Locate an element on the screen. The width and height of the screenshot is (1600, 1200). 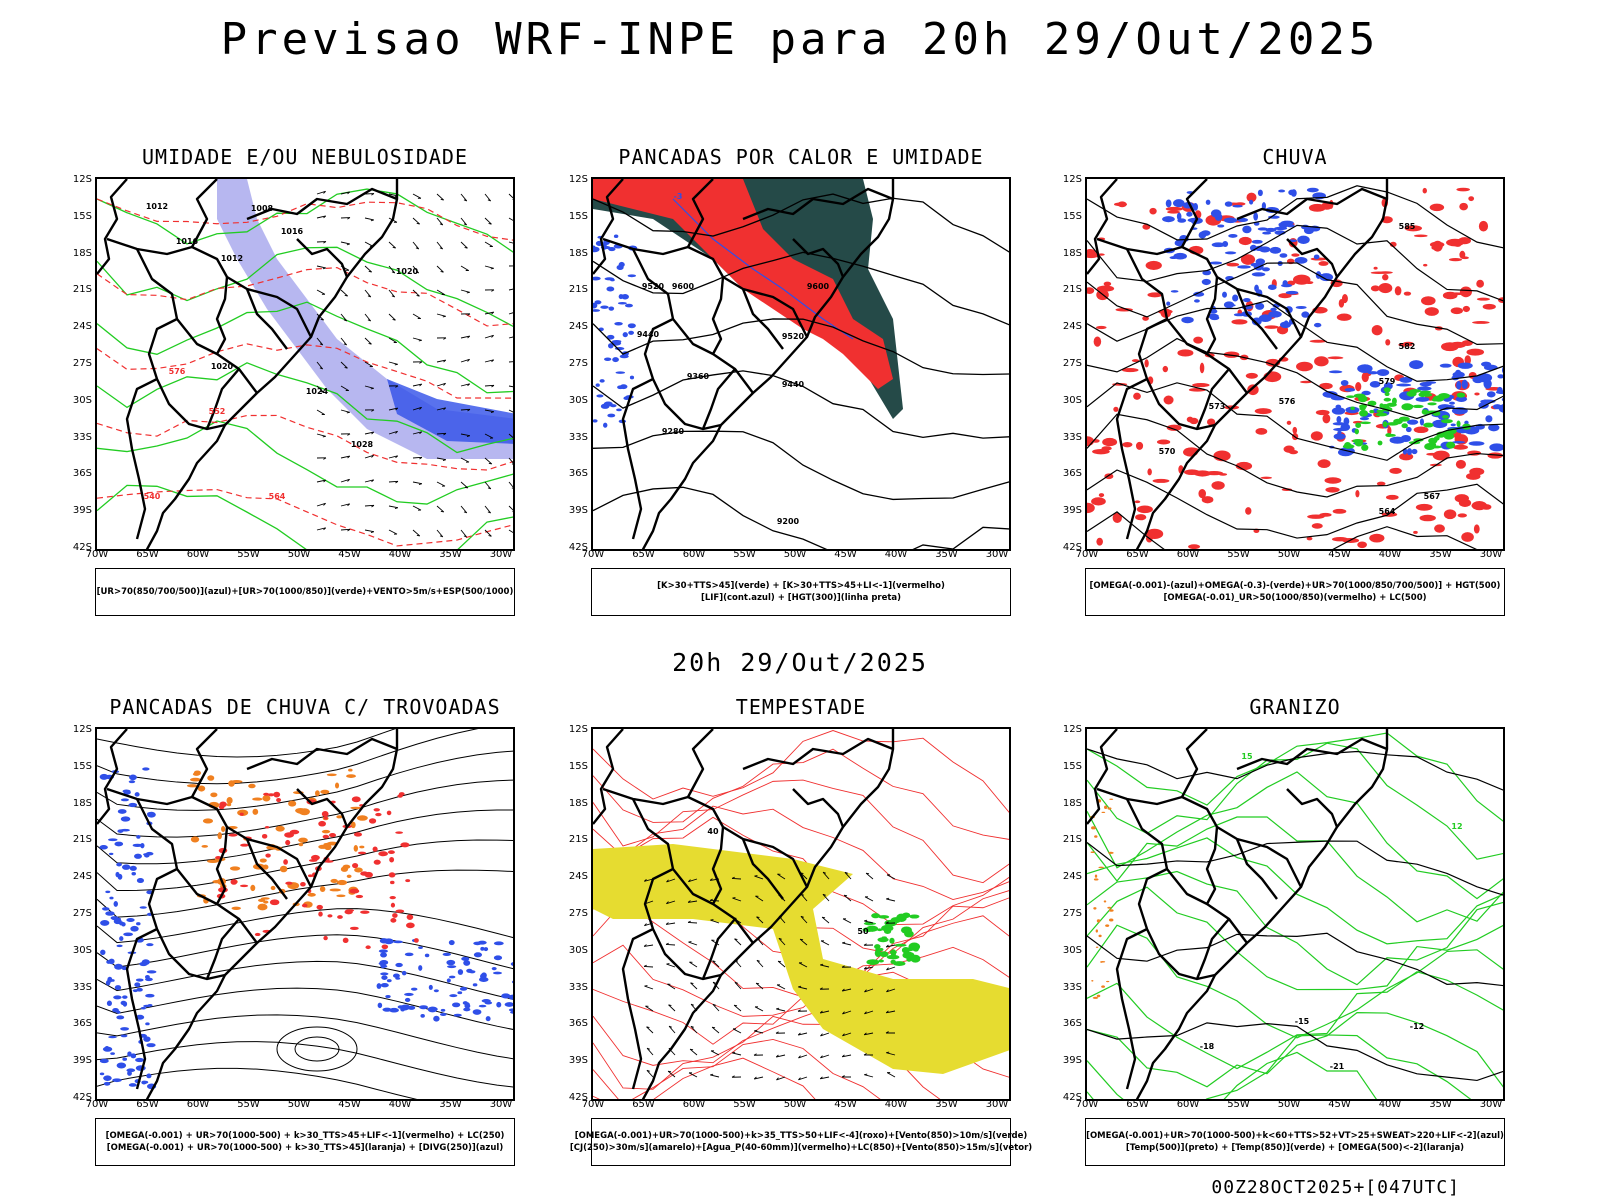
forecast-map: 585 582 579 576 573 570 567 564 is located at coordinates (1295, 364).